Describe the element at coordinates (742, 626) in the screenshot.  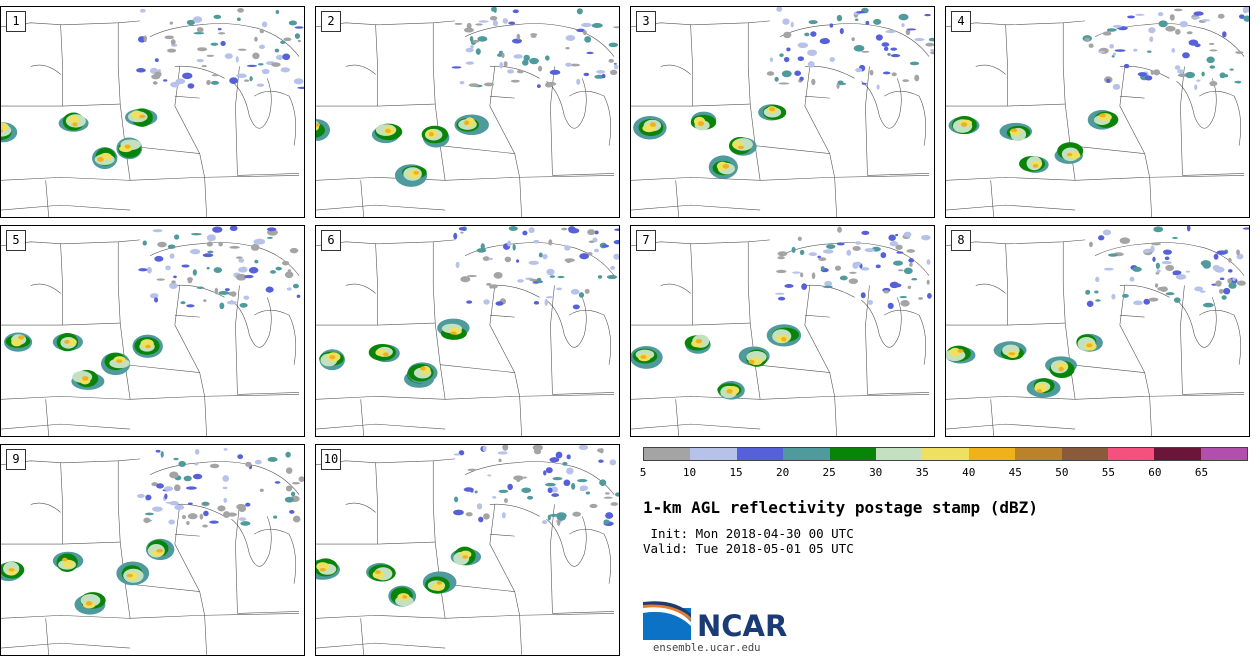
I see `ncar-wordmark: NCAR` at that location.